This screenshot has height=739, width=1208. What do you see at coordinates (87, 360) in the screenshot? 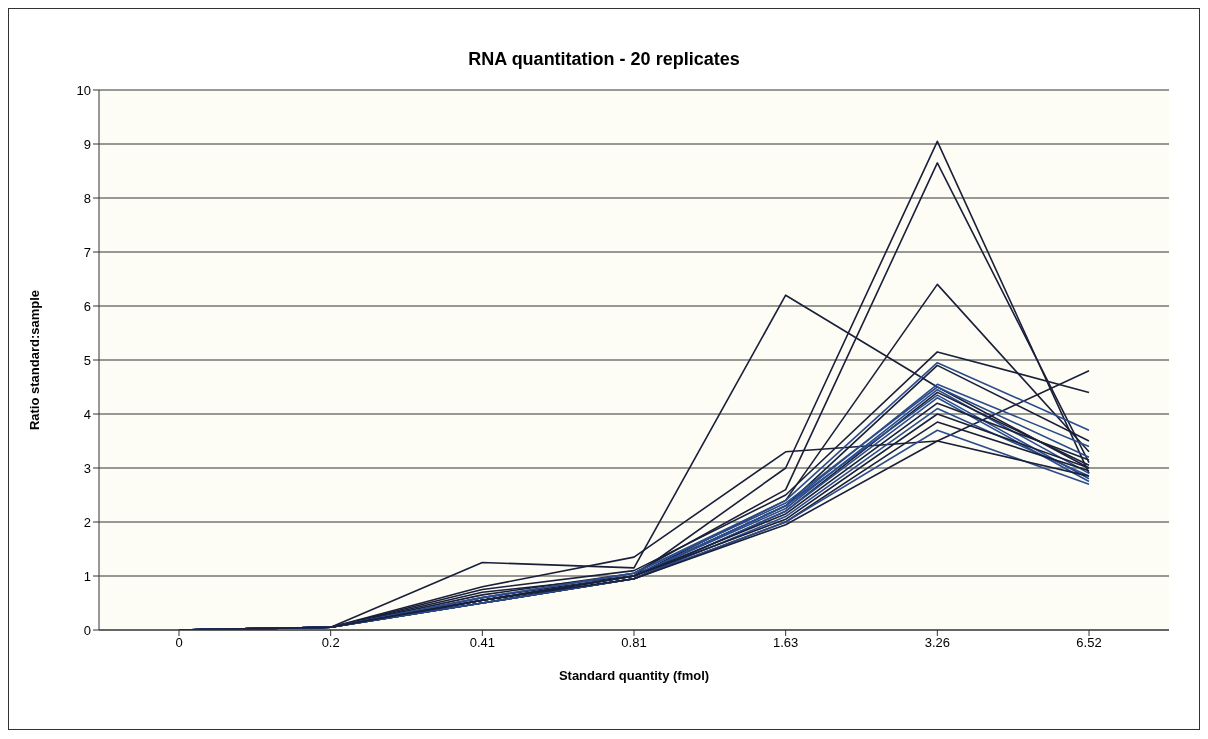
I see `y-tick-label: 5` at bounding box center [87, 360].